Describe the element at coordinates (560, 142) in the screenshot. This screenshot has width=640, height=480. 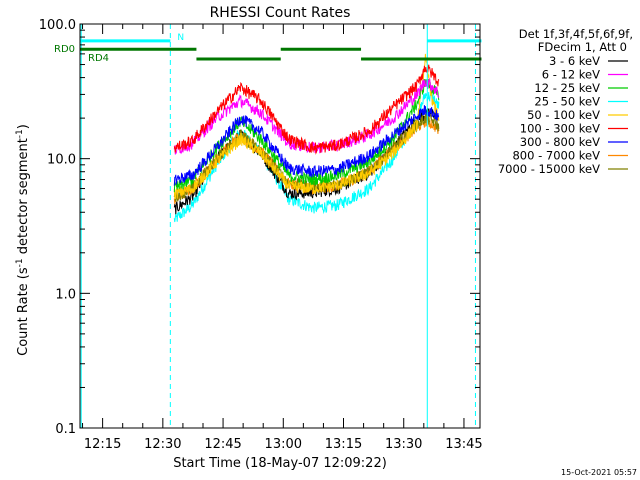
I see `legend-label-6: 300 - 800 keV` at that location.